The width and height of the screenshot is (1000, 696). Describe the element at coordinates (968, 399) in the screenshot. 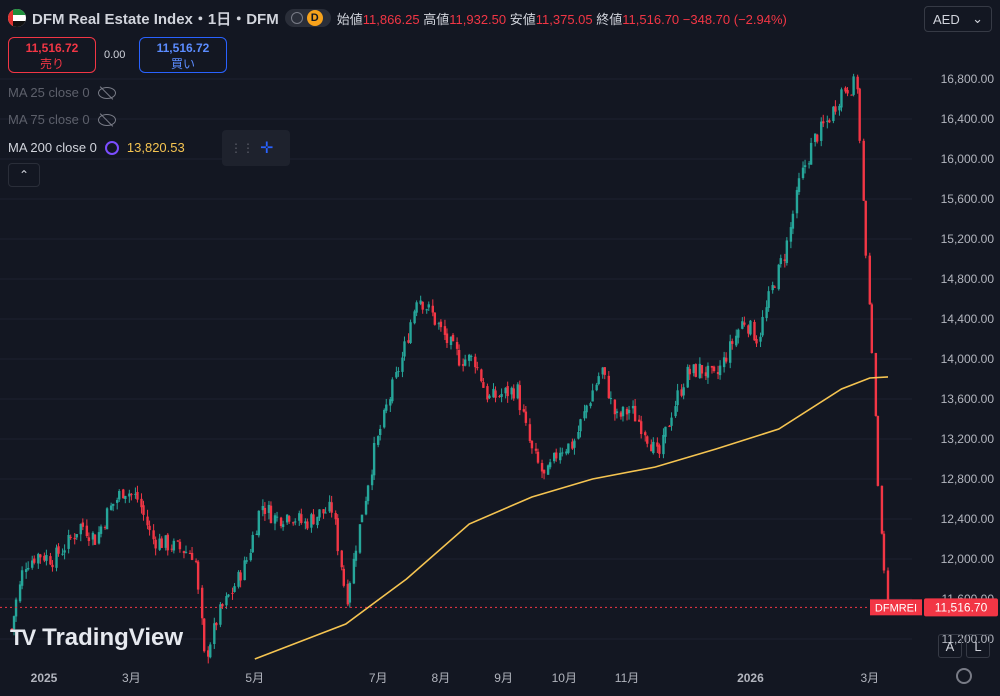

I see `y-tick-label: 13,600.00` at that location.